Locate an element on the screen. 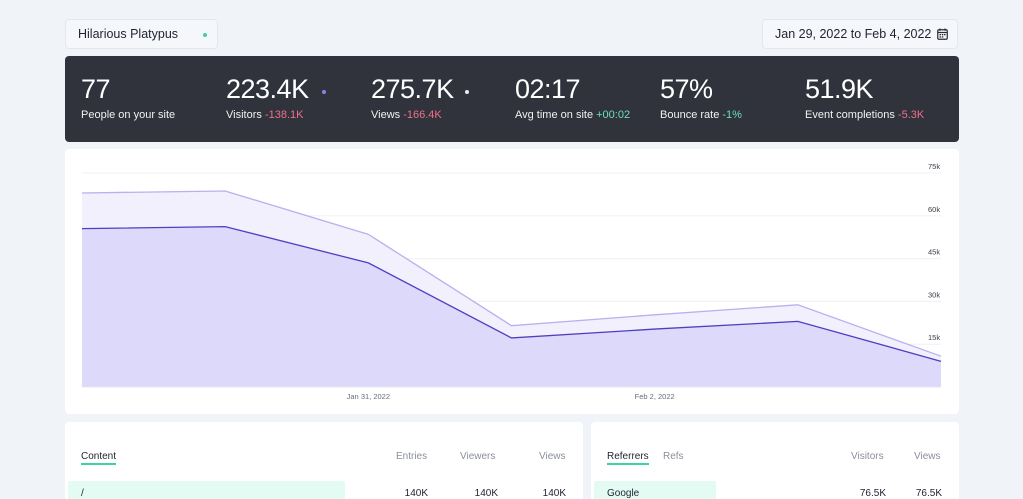  stat-value: 275.7K is located at coordinates (412, 89).